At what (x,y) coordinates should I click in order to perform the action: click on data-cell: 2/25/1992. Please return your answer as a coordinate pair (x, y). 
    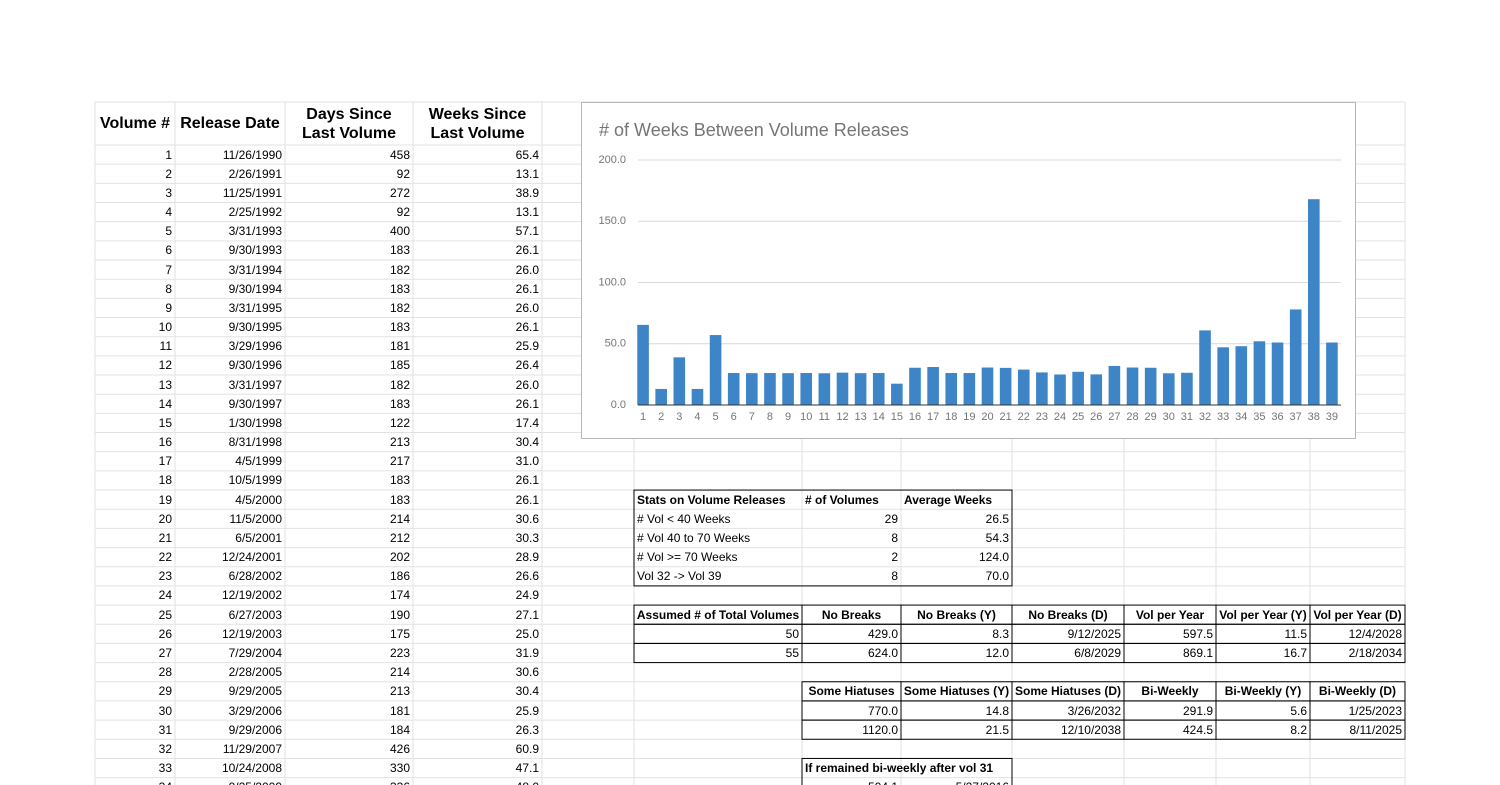
    Looking at the image, I should click on (255, 212).